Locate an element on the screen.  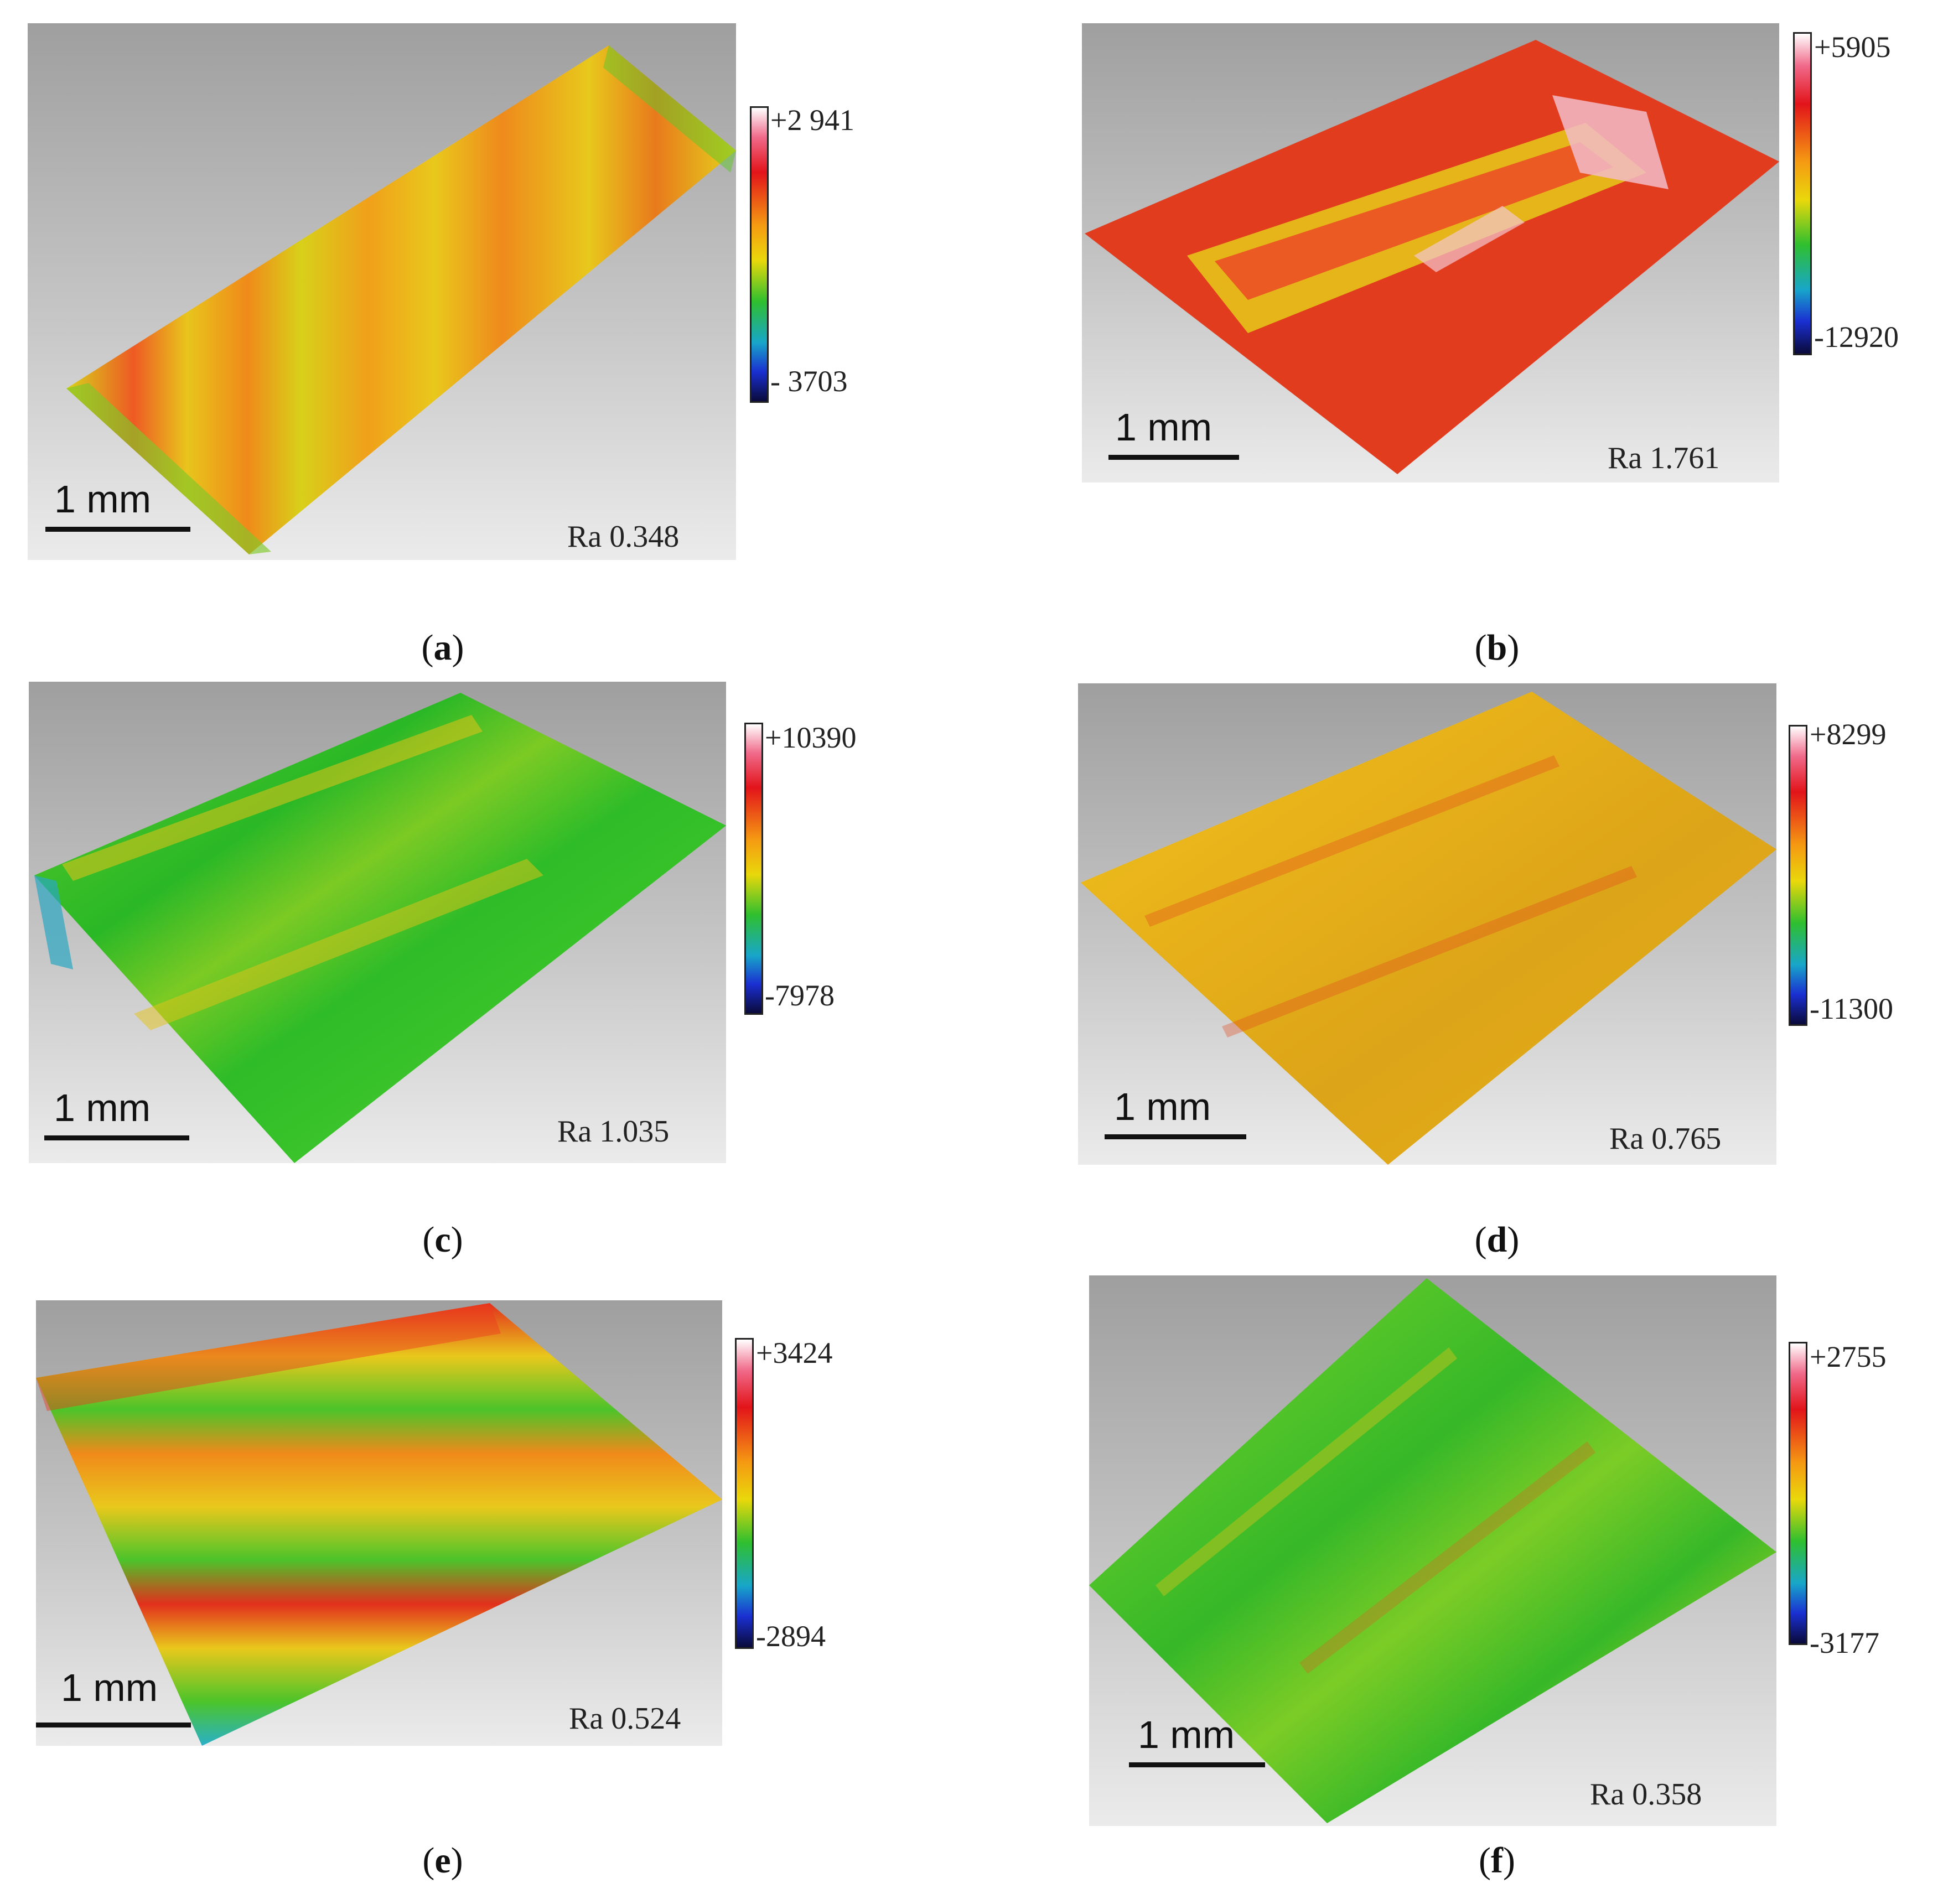
surface-render-f is located at coordinates (1432, 1551).